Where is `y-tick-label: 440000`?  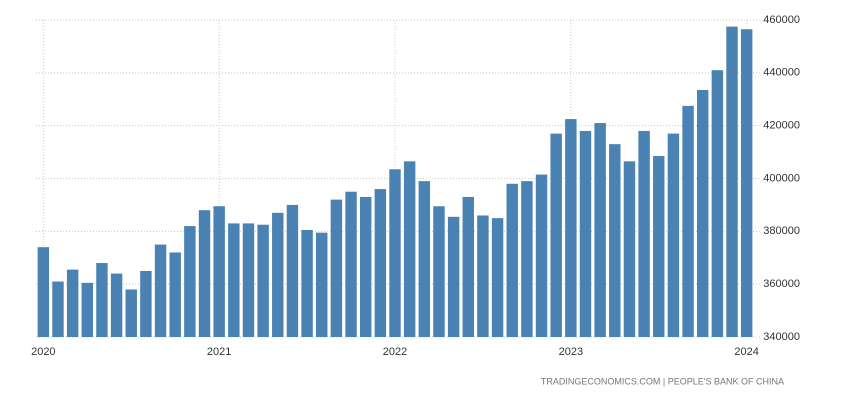
y-tick-label: 440000 is located at coordinates (781, 73).